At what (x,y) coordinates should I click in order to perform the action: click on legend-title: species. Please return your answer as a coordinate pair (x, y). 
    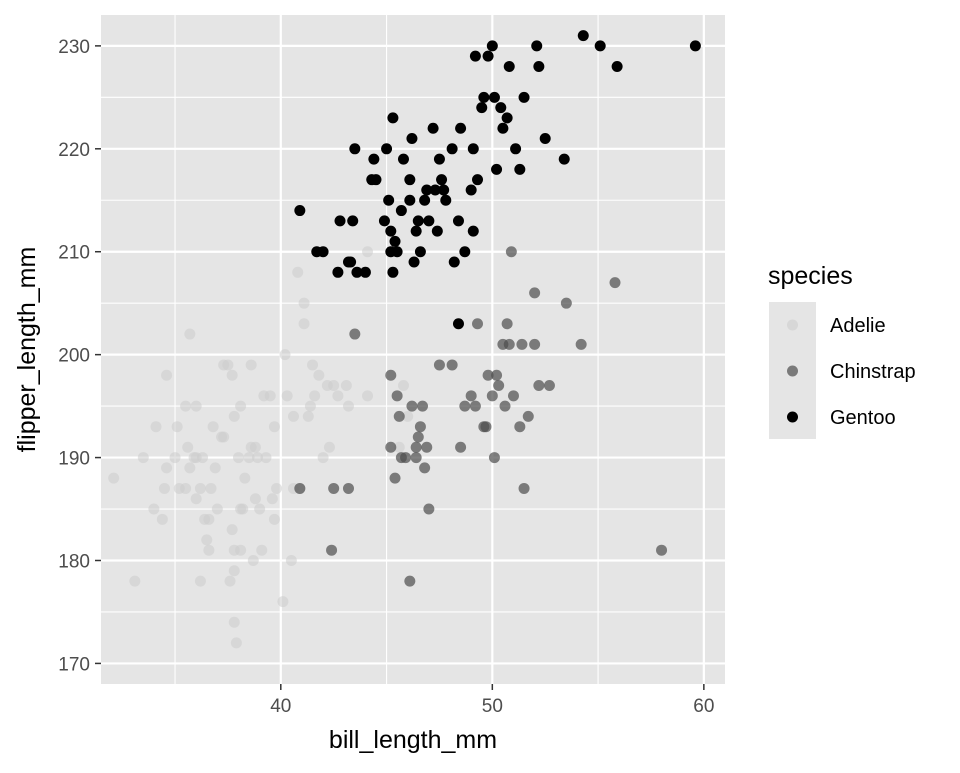
    Looking at the image, I should click on (810, 276).